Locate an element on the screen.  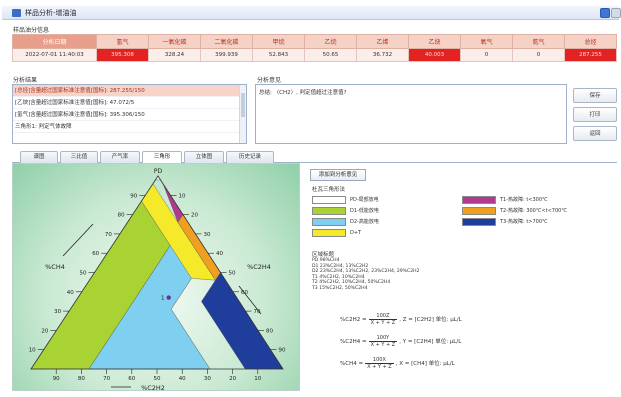
legend-label: D+T is located at coordinates (356, 233).